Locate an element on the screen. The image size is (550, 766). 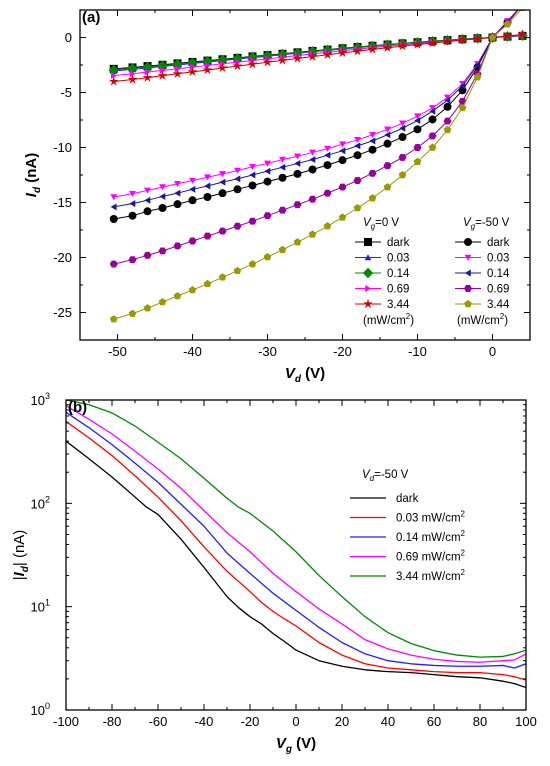
x-tick-label: -20 is located at coordinates (342, 351).